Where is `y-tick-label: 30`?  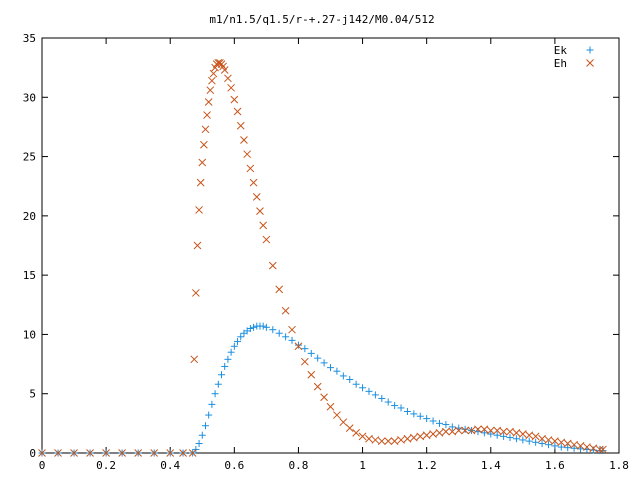 y-tick-label: 30 is located at coordinates (29, 97).